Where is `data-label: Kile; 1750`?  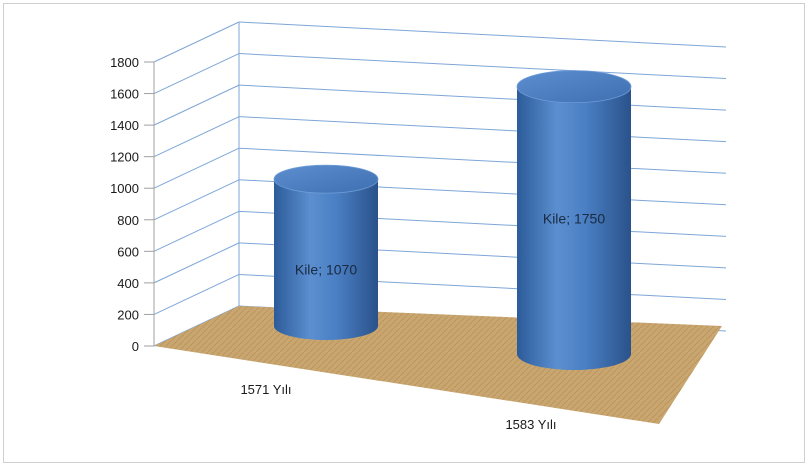
data-label: Kile; 1750 is located at coordinates (574, 219).